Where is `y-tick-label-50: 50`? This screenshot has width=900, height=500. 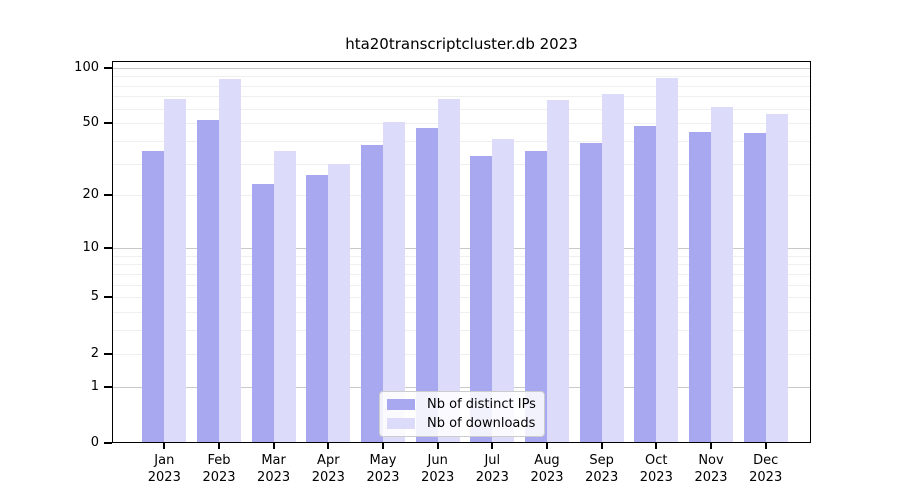 y-tick-label-50: 50 is located at coordinates (90, 123).